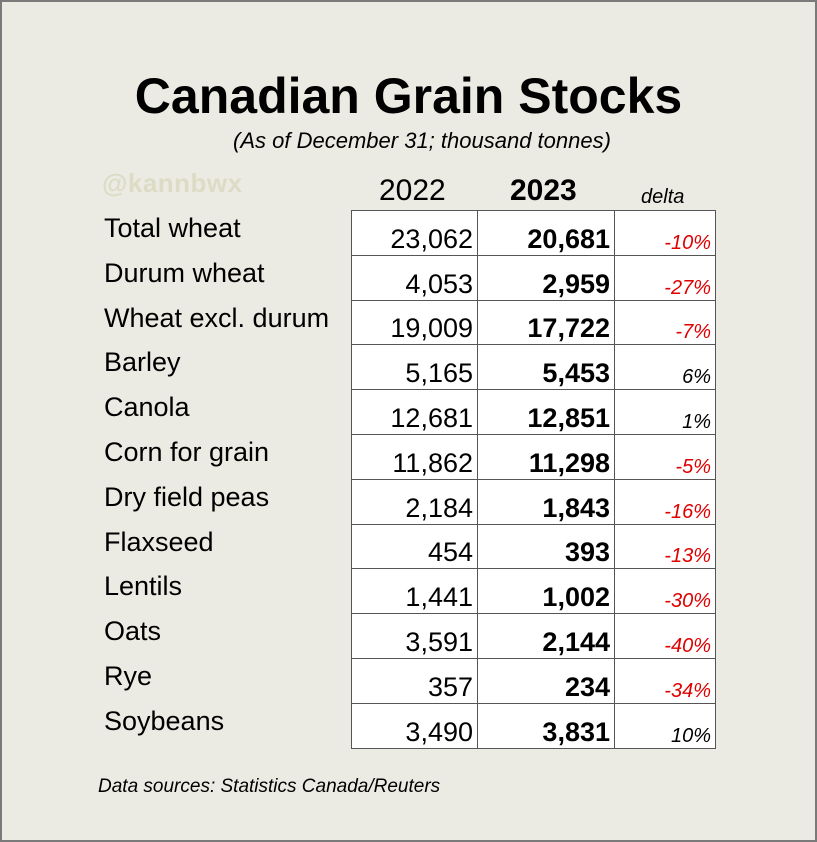 Image resolution: width=817 pixels, height=842 pixels. I want to click on table-row: 2,184 1,843 -16%, so click(533, 501).